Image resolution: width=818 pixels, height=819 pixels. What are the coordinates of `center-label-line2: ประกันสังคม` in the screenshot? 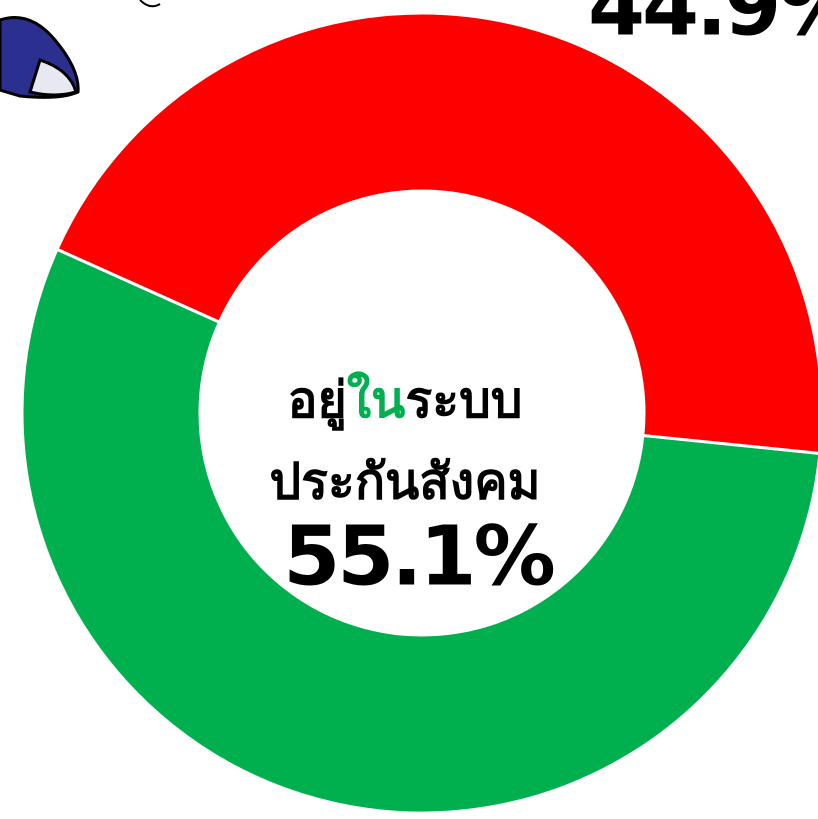 It's located at (404, 482).